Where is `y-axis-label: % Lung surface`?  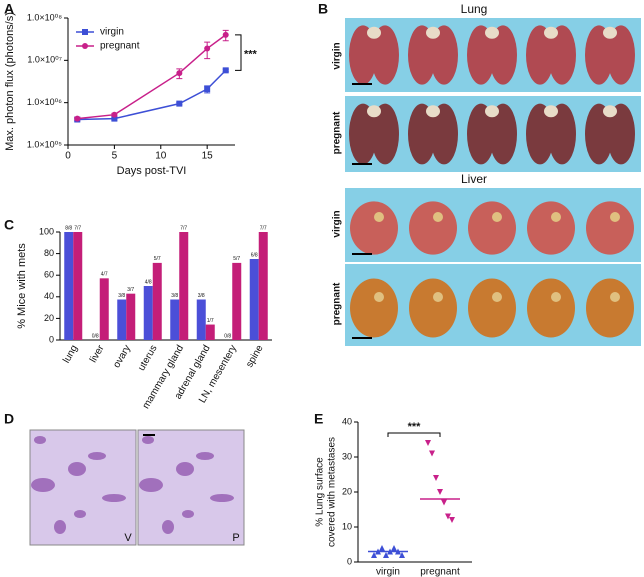 y-axis-label: % Lung surface is located at coordinates (320, 492).